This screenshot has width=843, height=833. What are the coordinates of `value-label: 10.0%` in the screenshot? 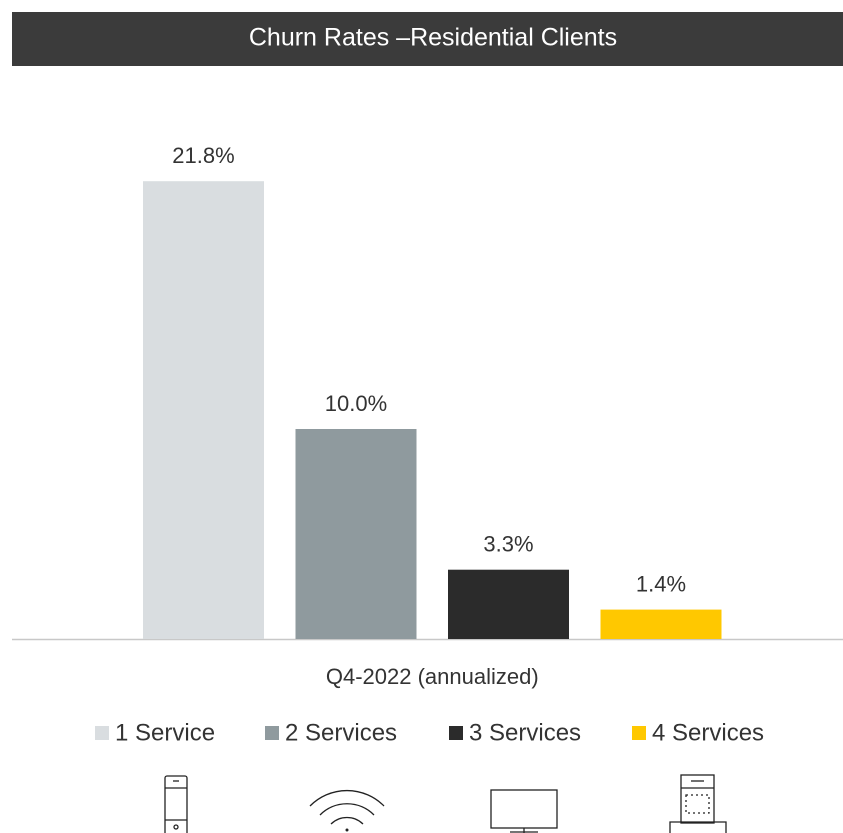 It's located at (356, 403).